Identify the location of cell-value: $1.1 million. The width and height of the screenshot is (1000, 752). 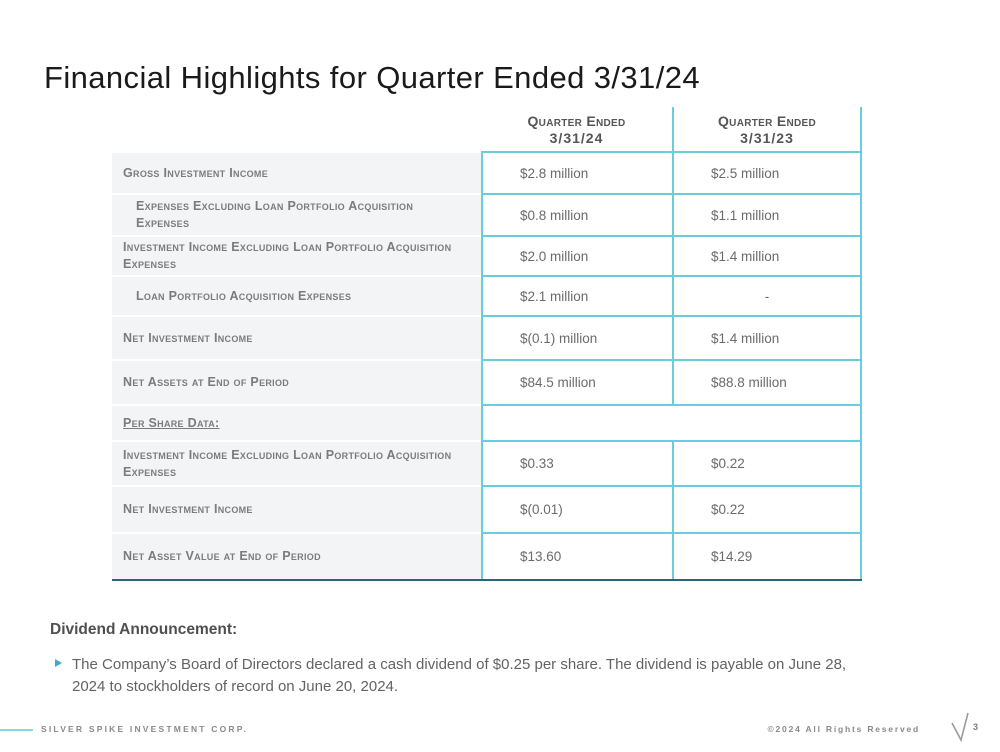
(767, 216).